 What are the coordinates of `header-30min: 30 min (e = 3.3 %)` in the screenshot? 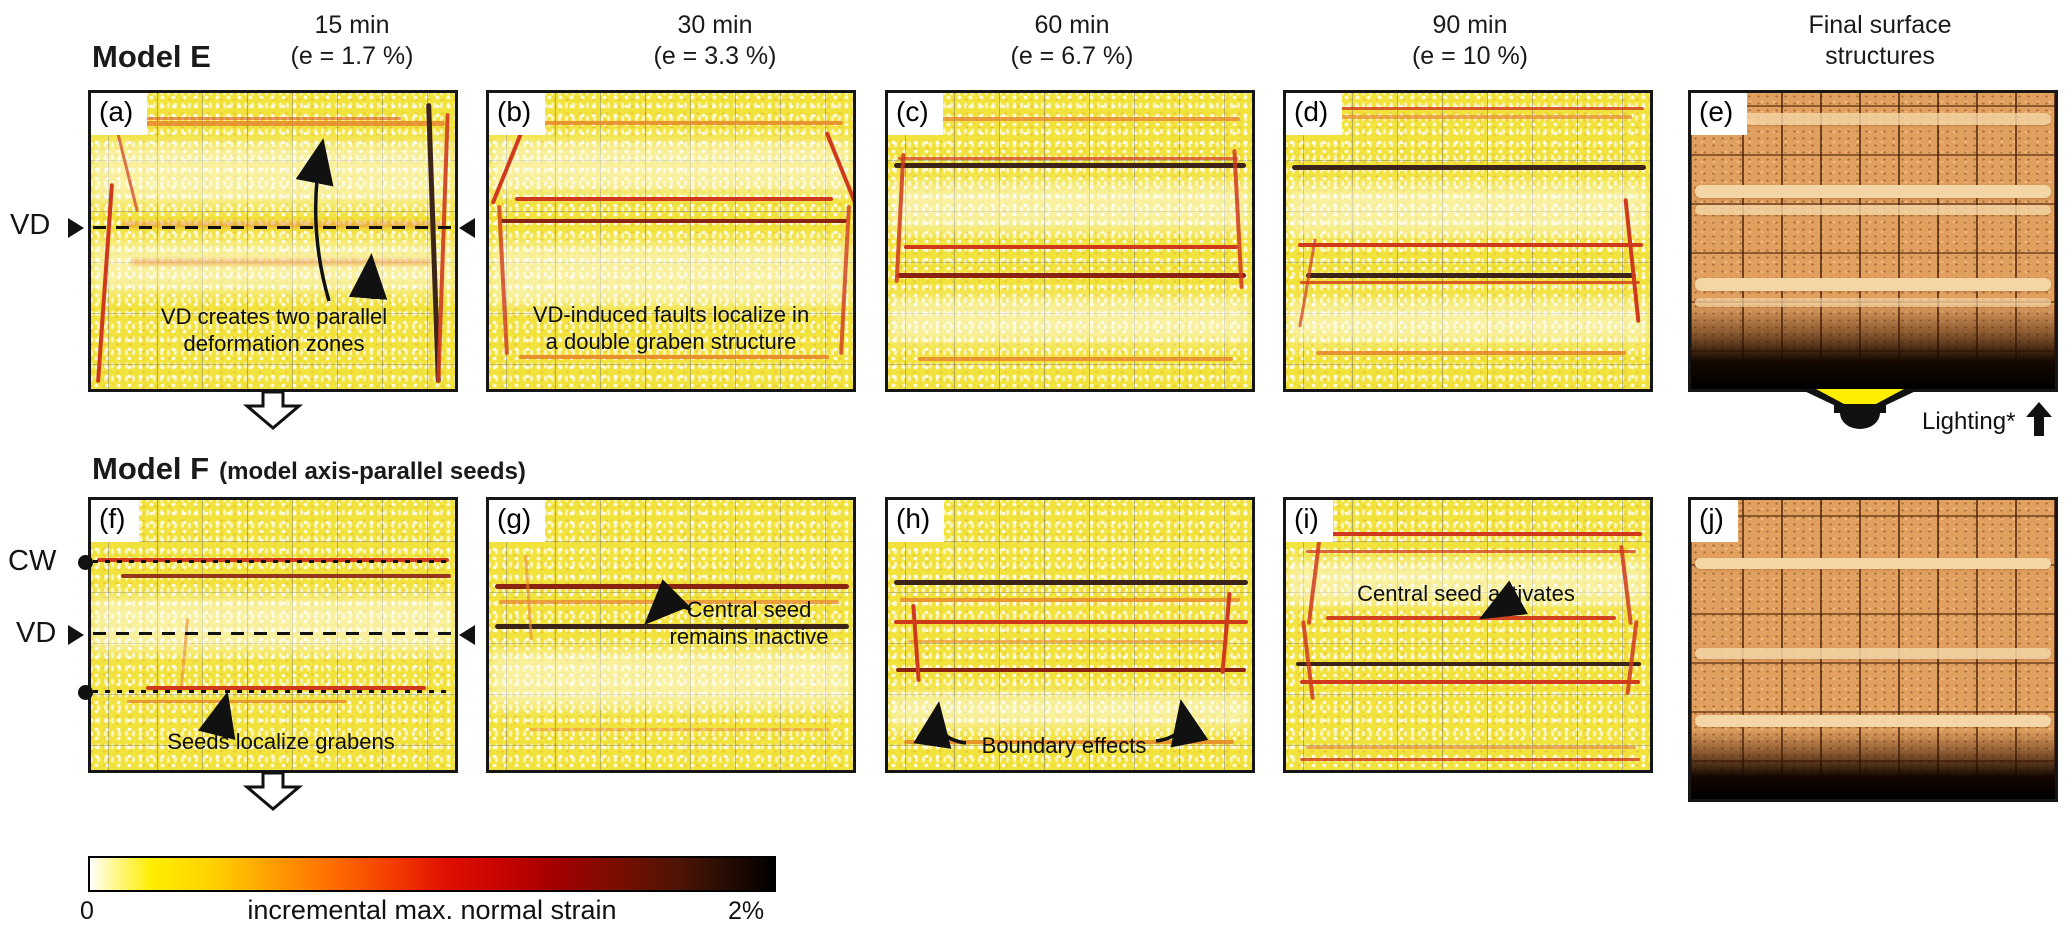 It's located at (715, 41).